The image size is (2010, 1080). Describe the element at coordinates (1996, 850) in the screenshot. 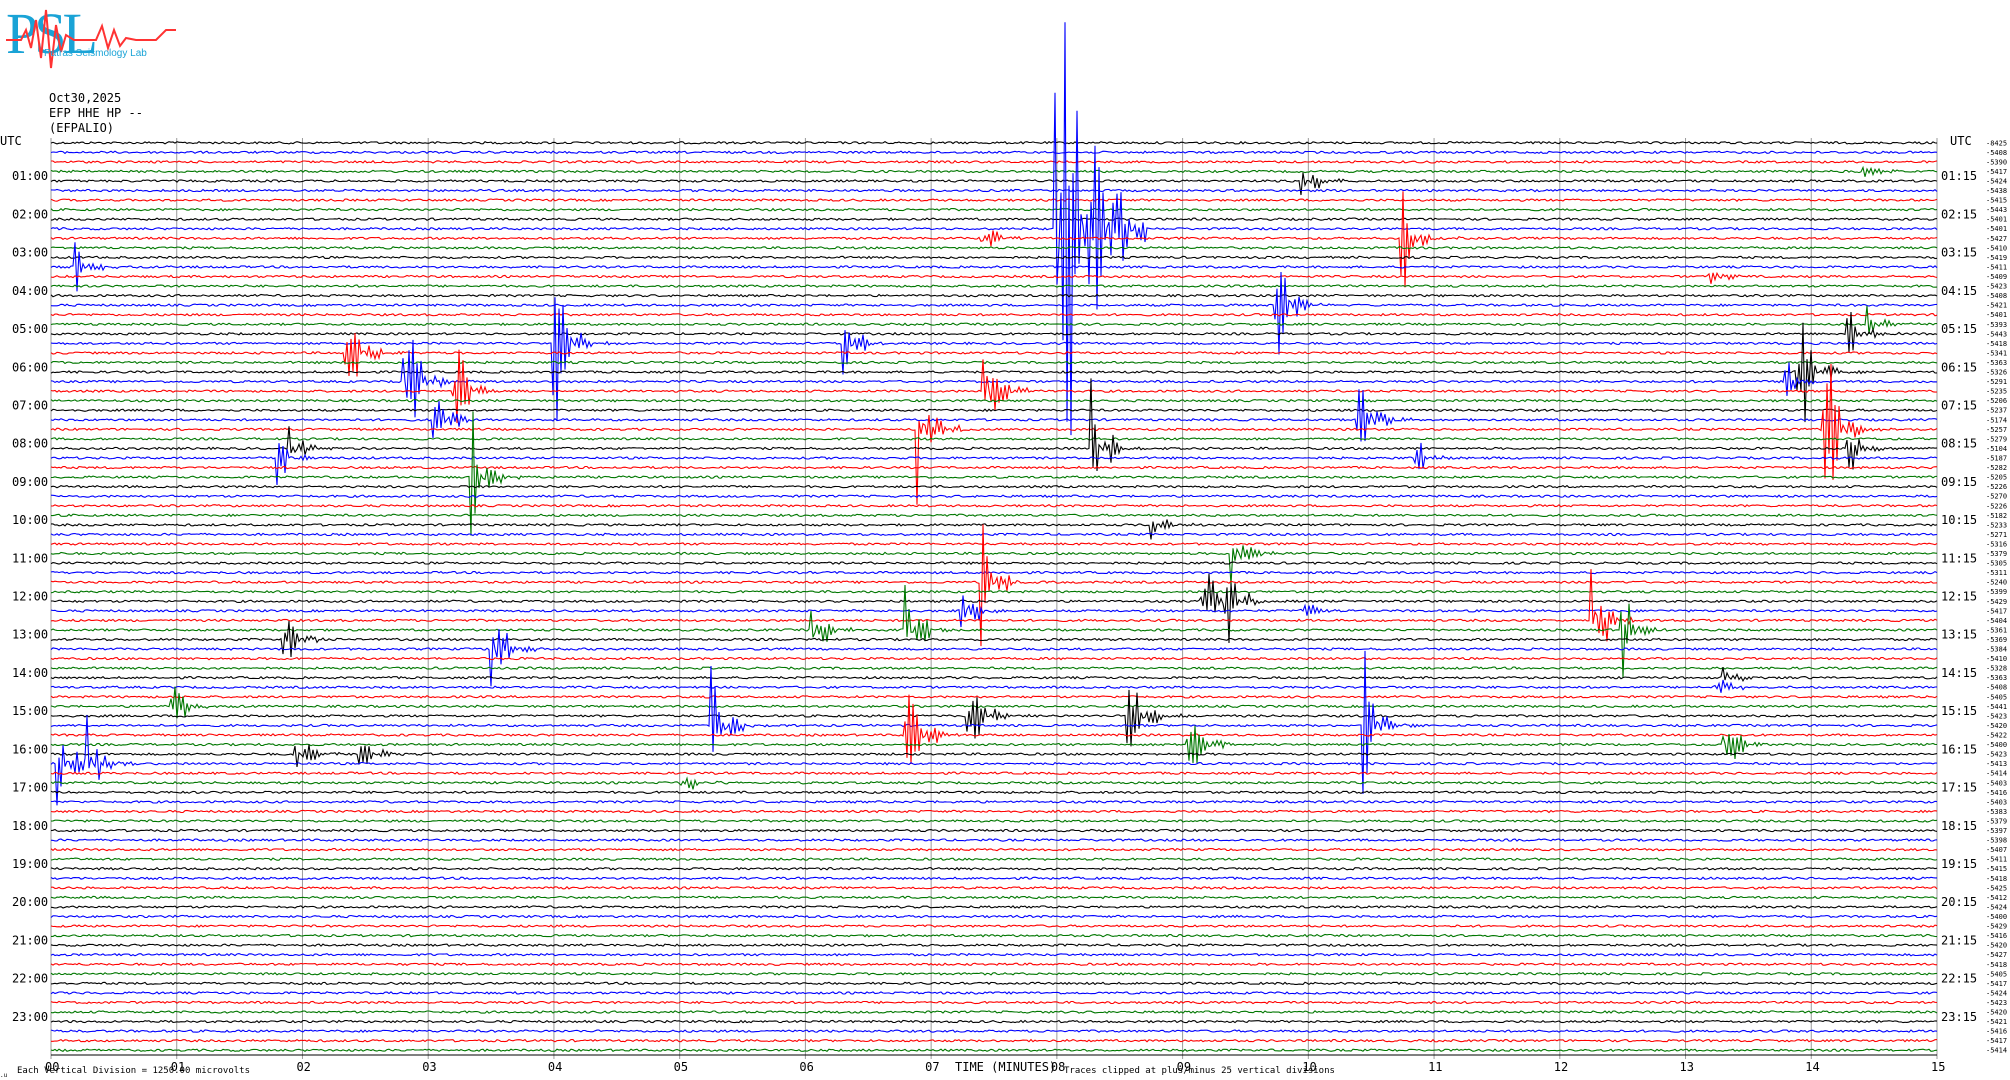

I see `trace-offset: -5407` at that location.